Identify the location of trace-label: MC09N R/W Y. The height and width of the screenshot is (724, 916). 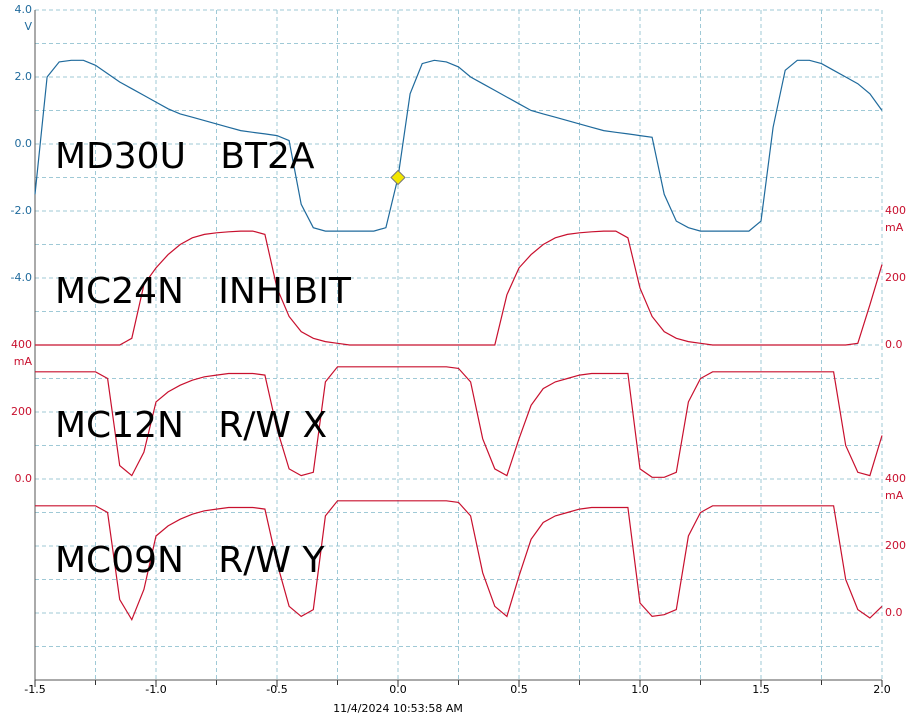
(190, 560).